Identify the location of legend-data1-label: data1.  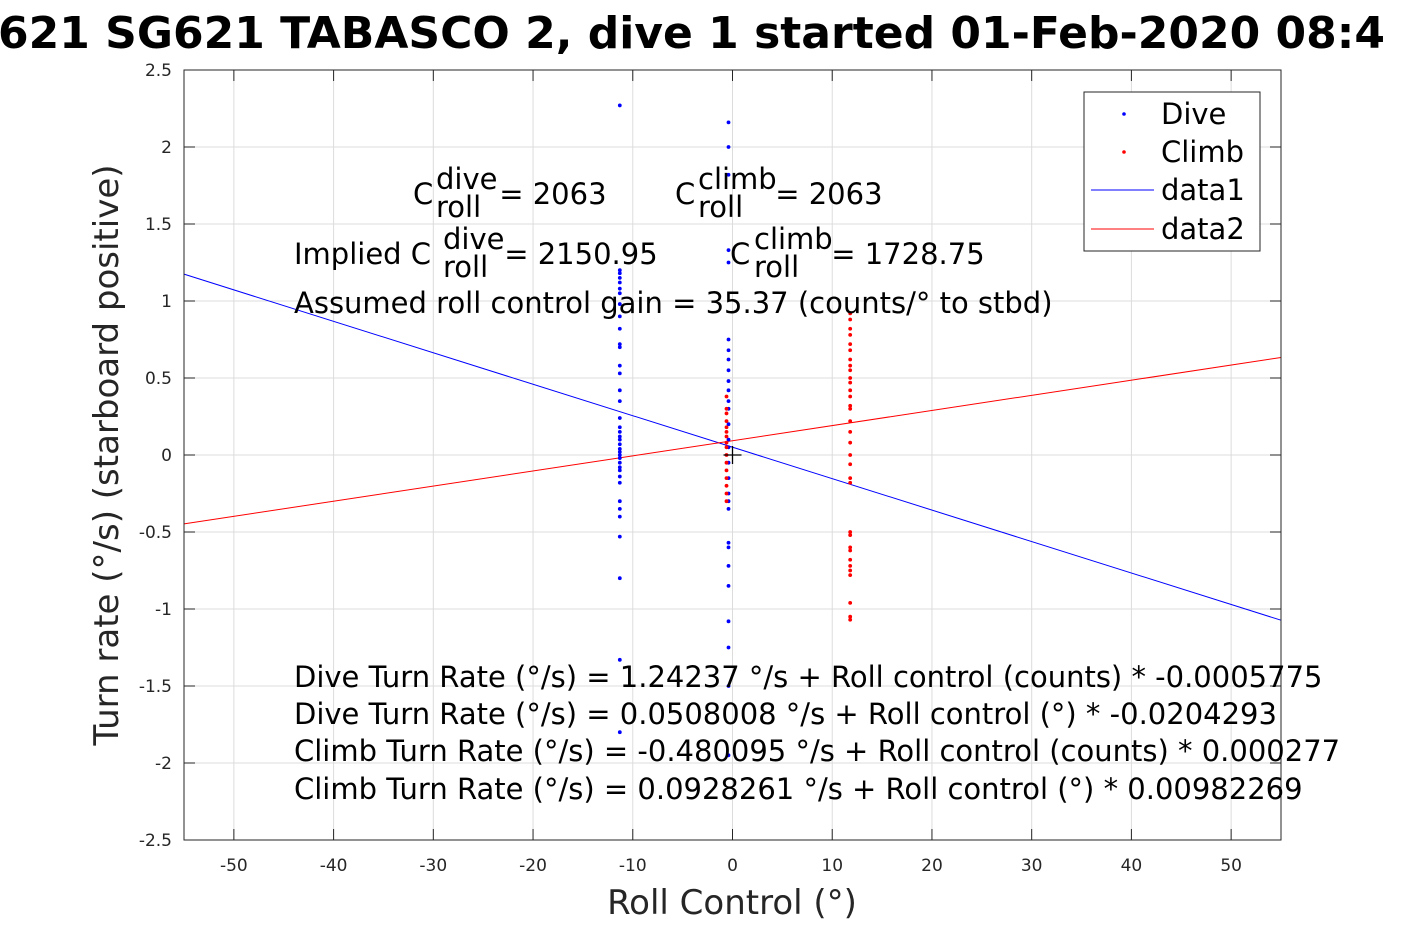
(1203, 190).